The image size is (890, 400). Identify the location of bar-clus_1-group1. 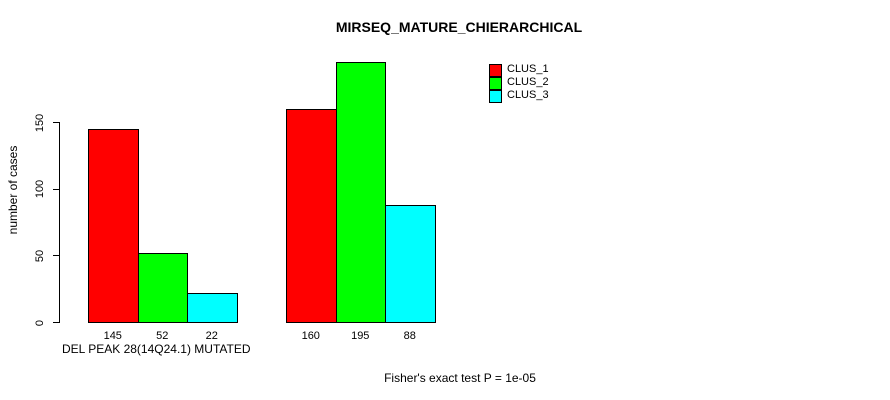
(113, 225).